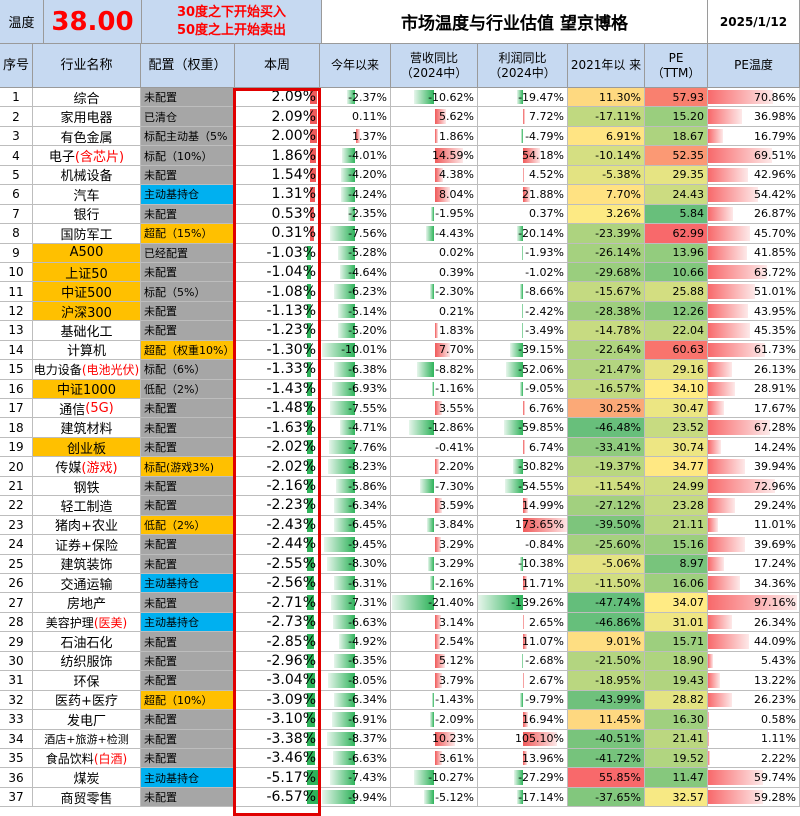 This screenshot has width=800, height=816. What do you see at coordinates (434, 584) in the screenshot?
I see `revenue-yoy: -2.16%` at bounding box center [434, 584].